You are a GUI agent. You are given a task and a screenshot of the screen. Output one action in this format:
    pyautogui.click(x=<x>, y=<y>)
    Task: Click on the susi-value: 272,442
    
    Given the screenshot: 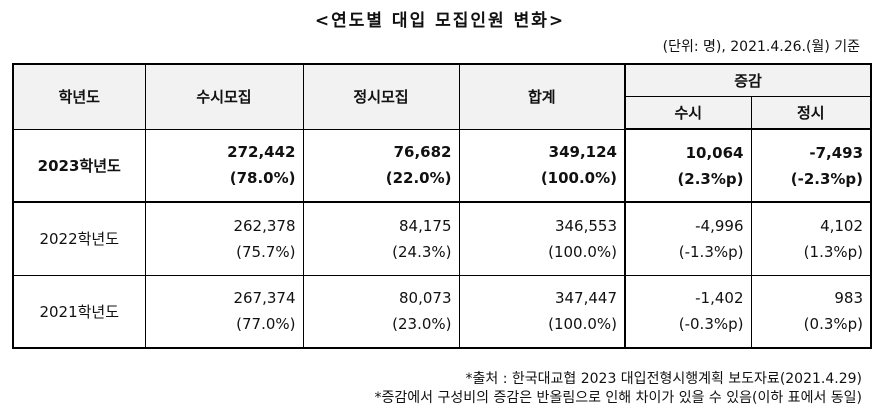 What is the action you would take?
    pyautogui.click(x=261, y=152)
    